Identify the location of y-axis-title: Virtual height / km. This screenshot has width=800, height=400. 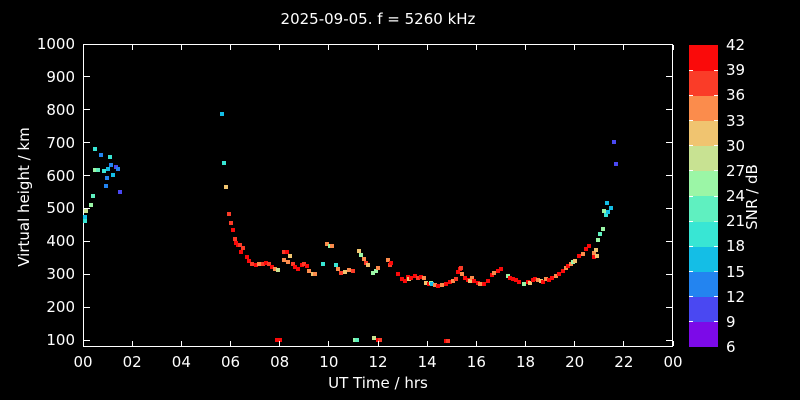
(24, 197).